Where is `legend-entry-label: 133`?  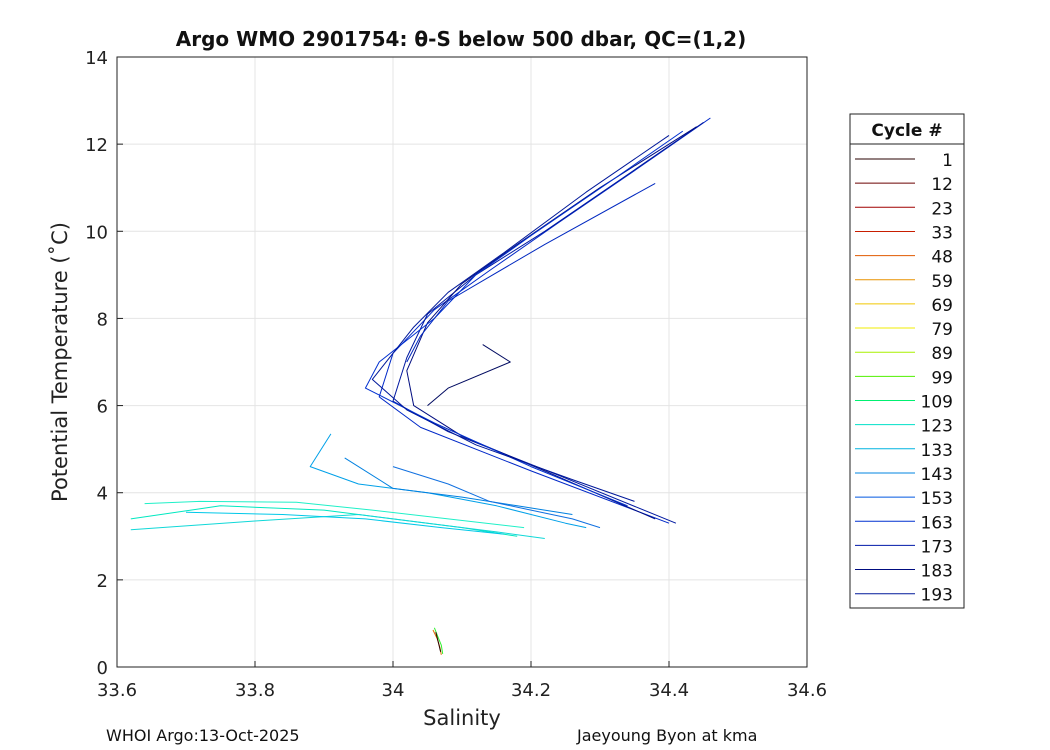 legend-entry-label: 133 is located at coordinates (937, 451).